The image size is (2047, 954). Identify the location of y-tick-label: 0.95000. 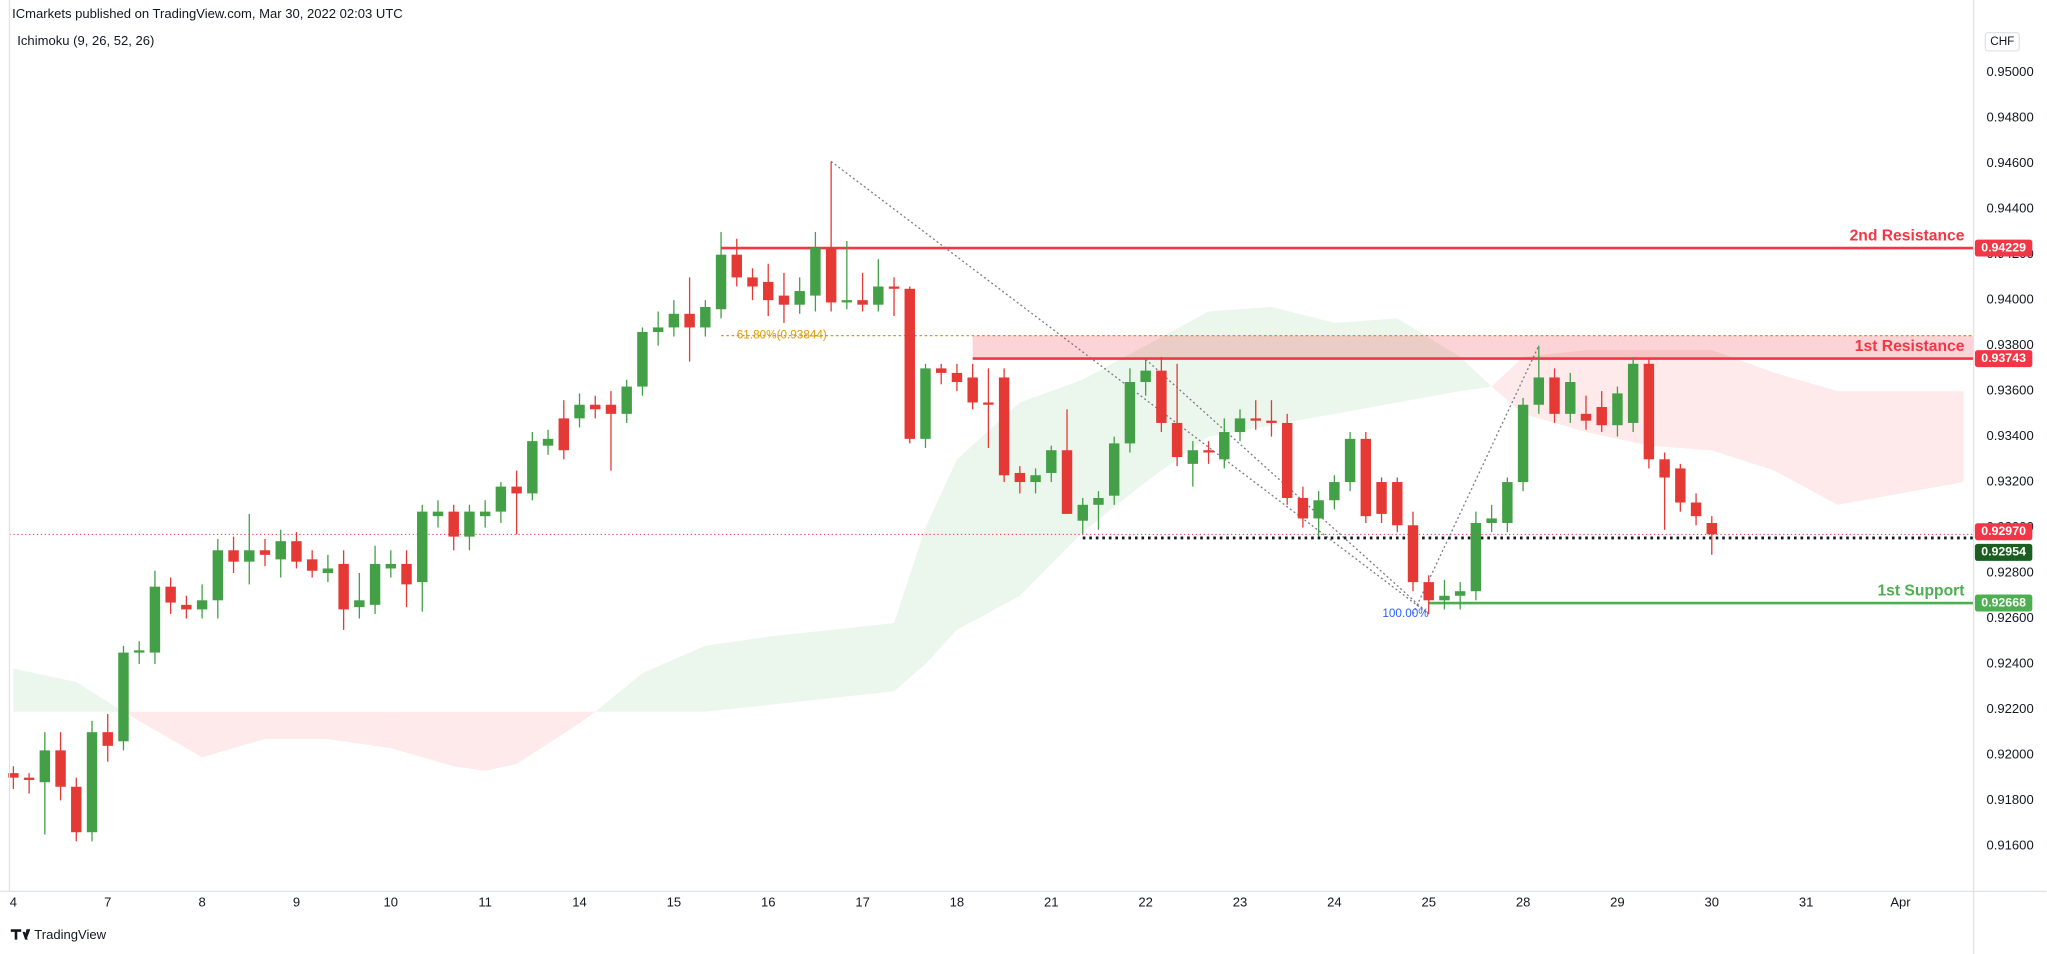
(2010, 71).